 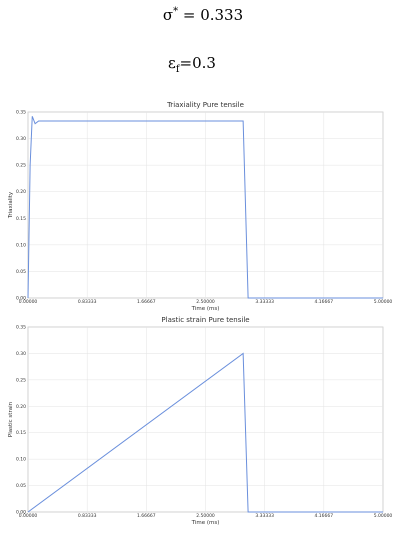 I want to click on equation-stress: σ* = 0.333, so click(x=203, y=15).